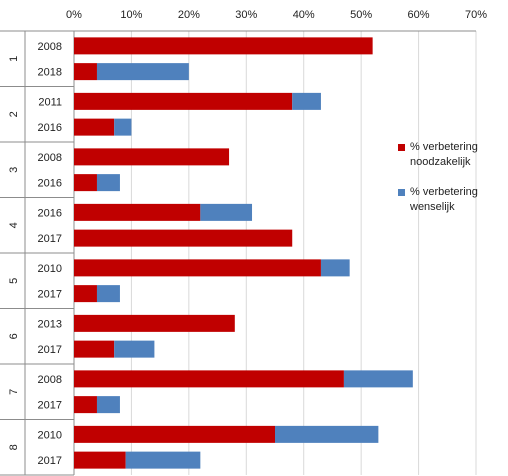  I want to click on group-label: 1, so click(14, 59).